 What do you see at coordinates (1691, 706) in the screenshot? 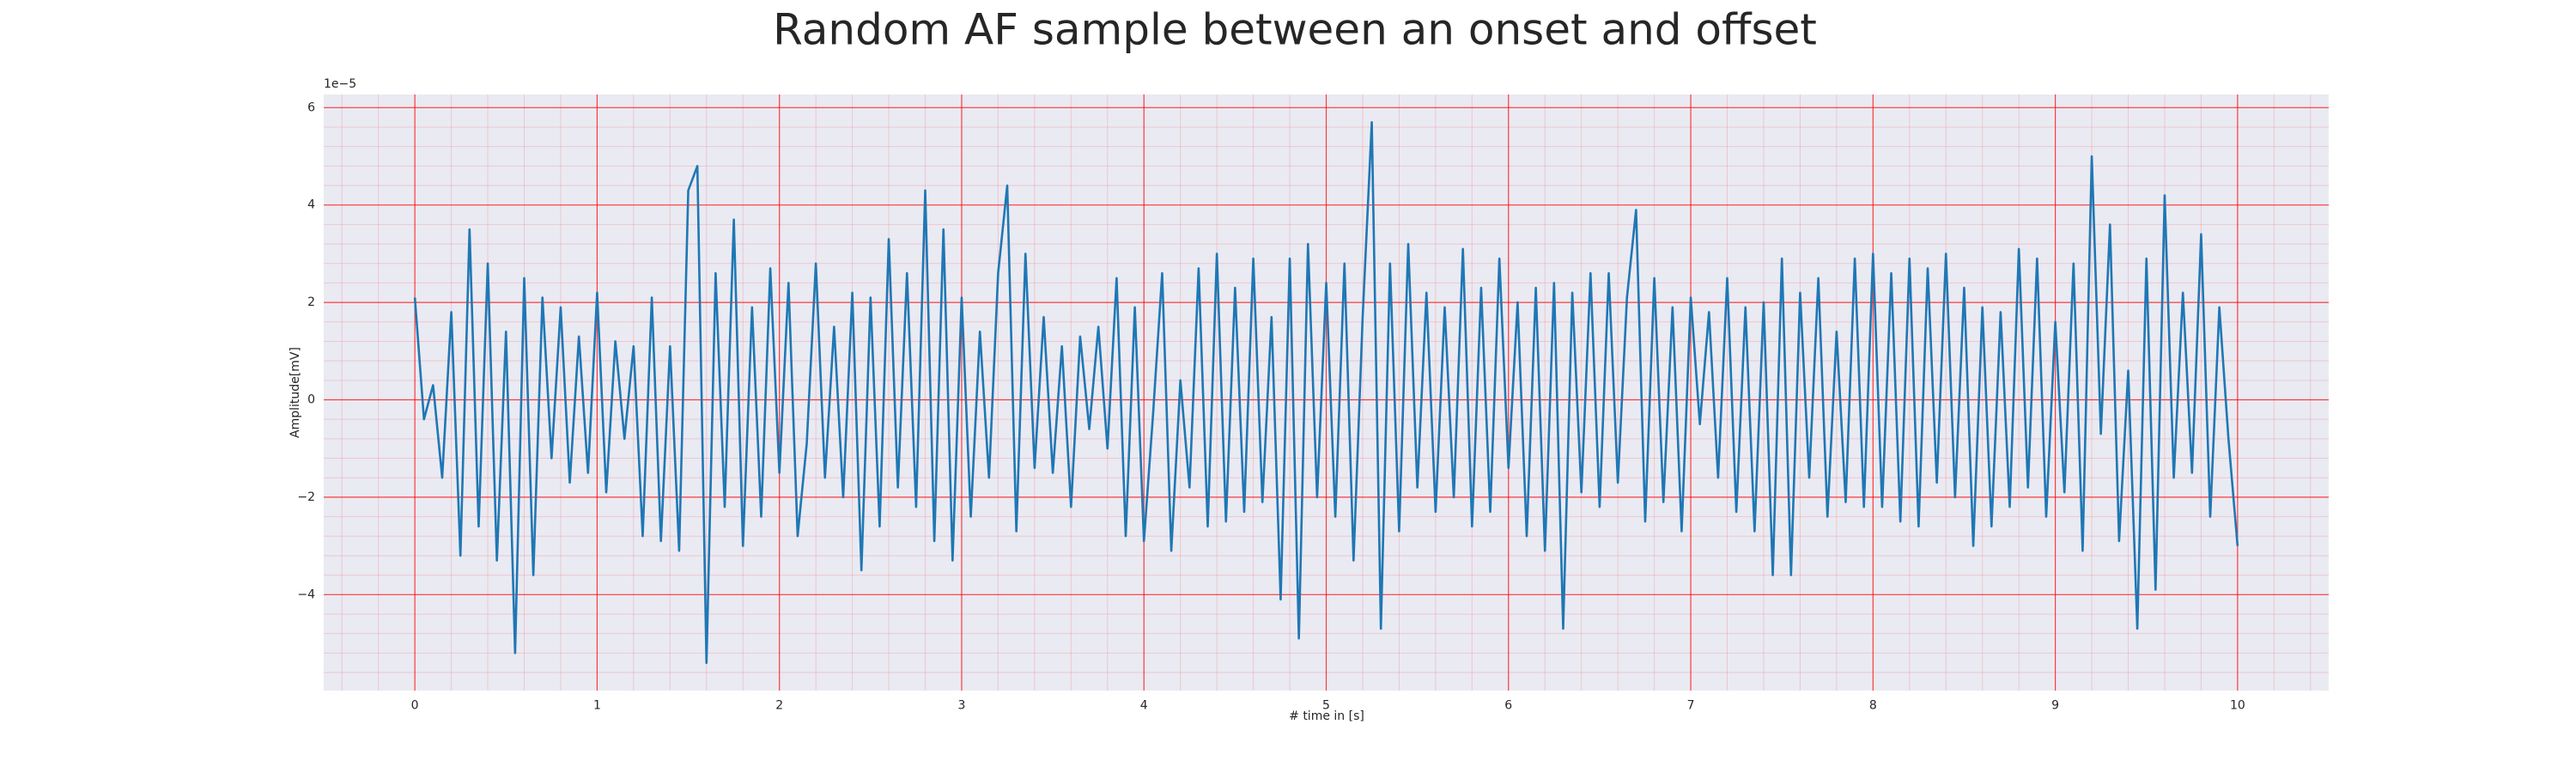
I see `x-tick-label: 7` at bounding box center [1691, 706].